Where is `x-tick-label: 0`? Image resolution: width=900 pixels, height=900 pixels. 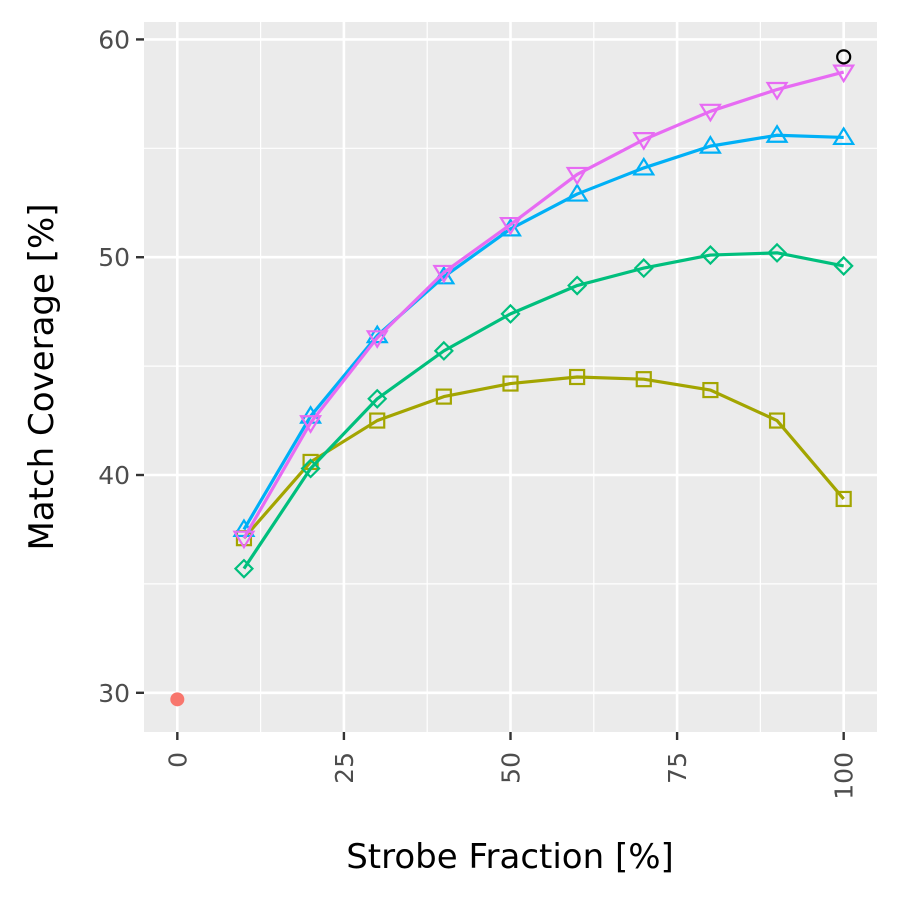 x-tick-label: 0 is located at coordinates (177, 760).